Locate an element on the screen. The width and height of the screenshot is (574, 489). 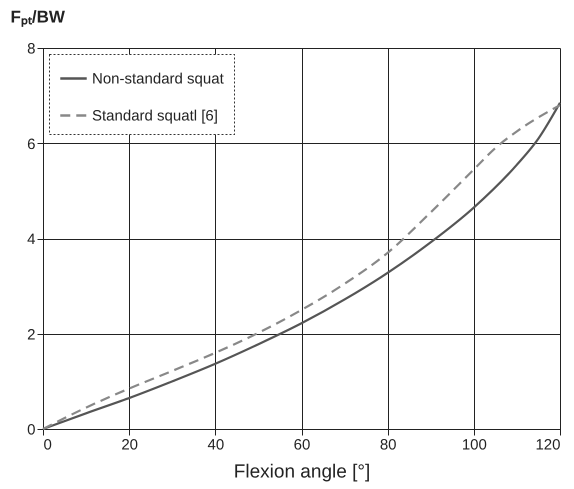
x-tick-label: 60 is located at coordinates (302, 445).